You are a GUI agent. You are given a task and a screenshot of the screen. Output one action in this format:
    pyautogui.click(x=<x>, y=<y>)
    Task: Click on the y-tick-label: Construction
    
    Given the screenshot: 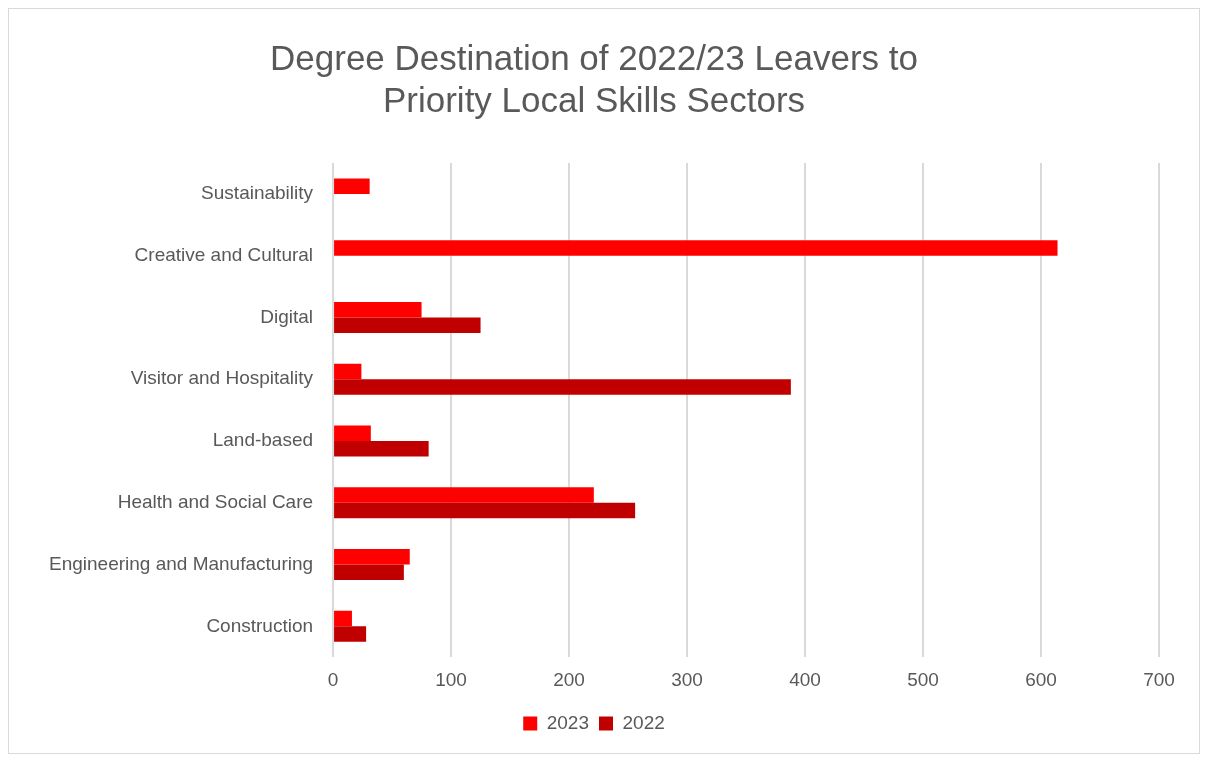 What is the action you would take?
    pyautogui.click(x=260, y=625)
    